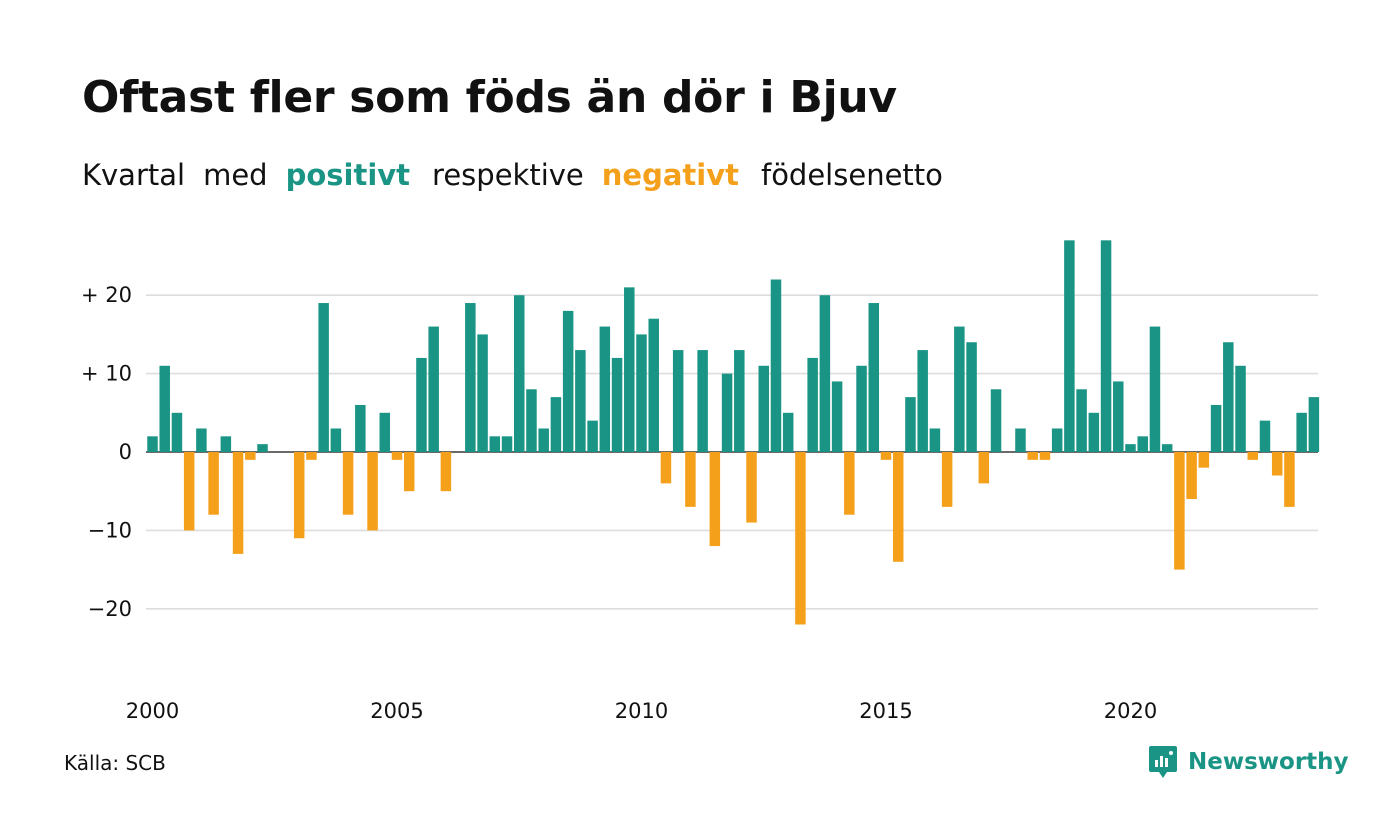  Describe the element at coordinates (1163, 762) in the screenshot. I see `newsworthy-logo-icon` at that location.